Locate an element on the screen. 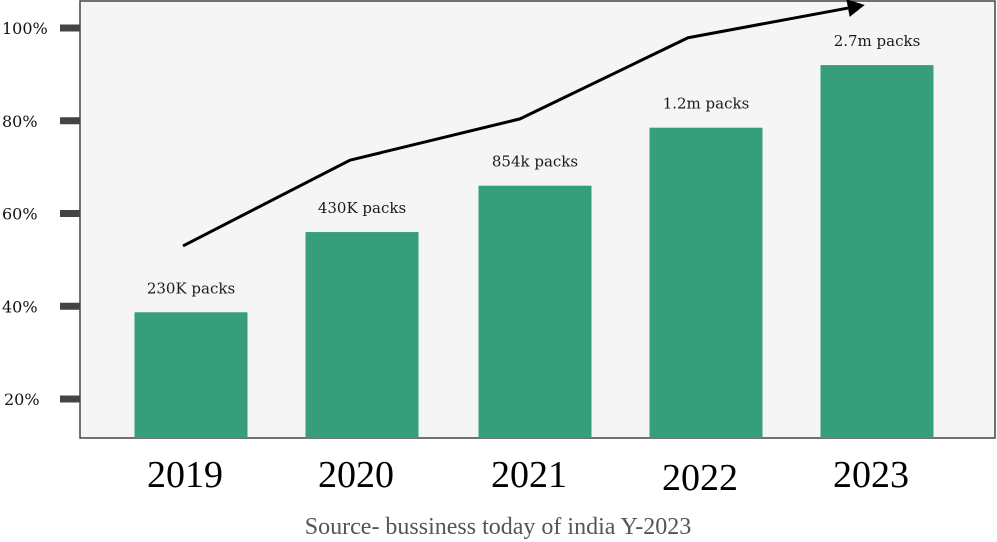 The height and width of the screenshot is (542, 997). y-tick-label: 40% is located at coordinates (20, 306).